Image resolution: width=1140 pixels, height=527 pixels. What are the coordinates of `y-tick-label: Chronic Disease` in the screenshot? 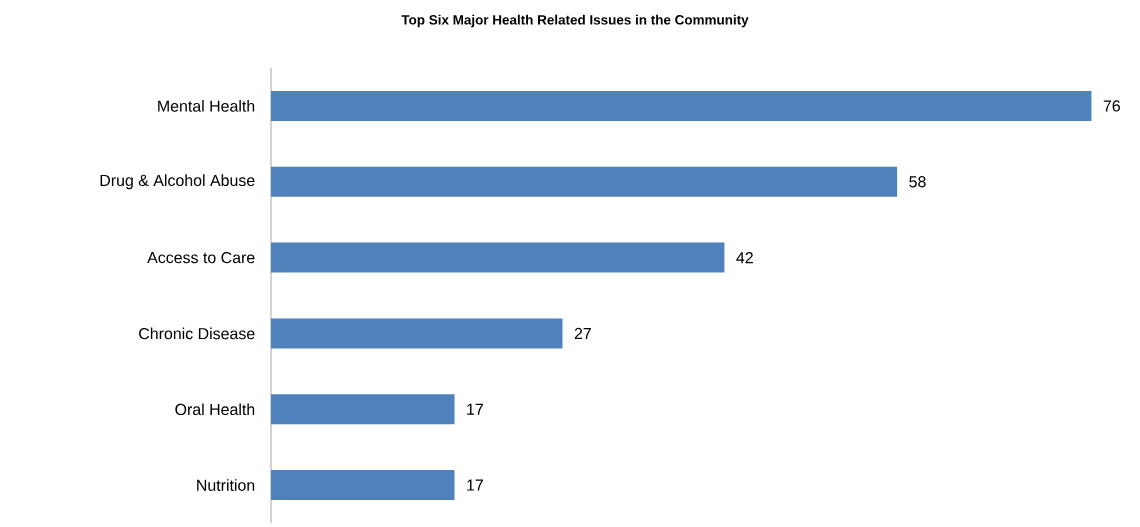 It's located at (197, 333).